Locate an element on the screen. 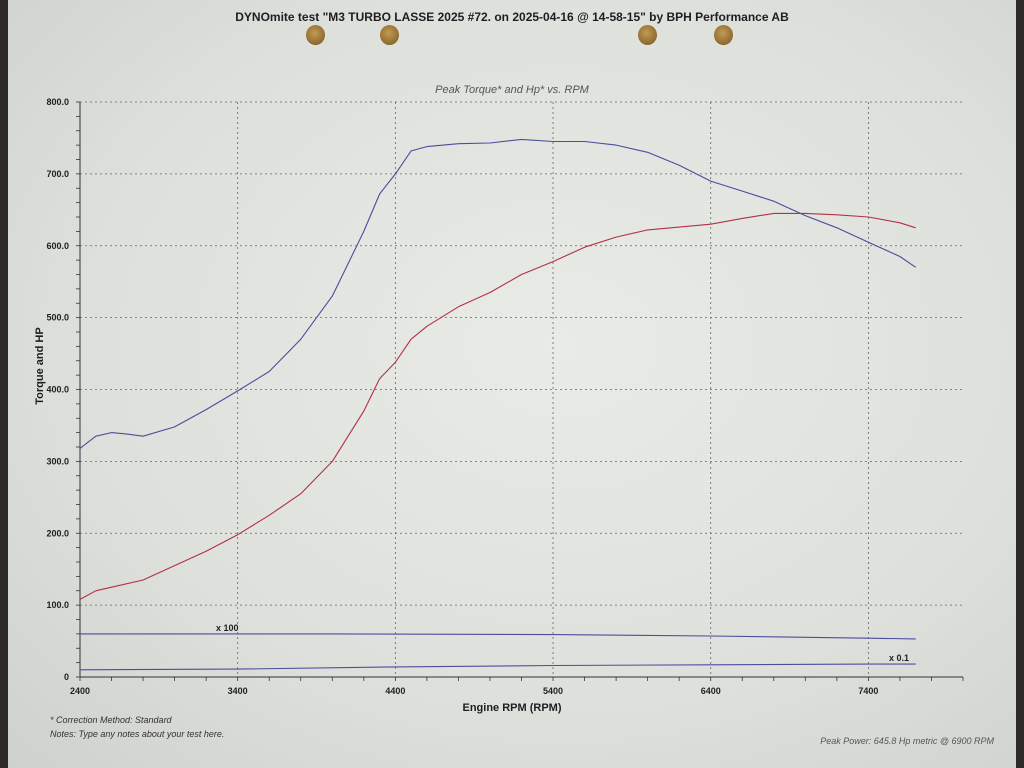  y-tick-label: 100.0 is located at coordinates (57, 605).